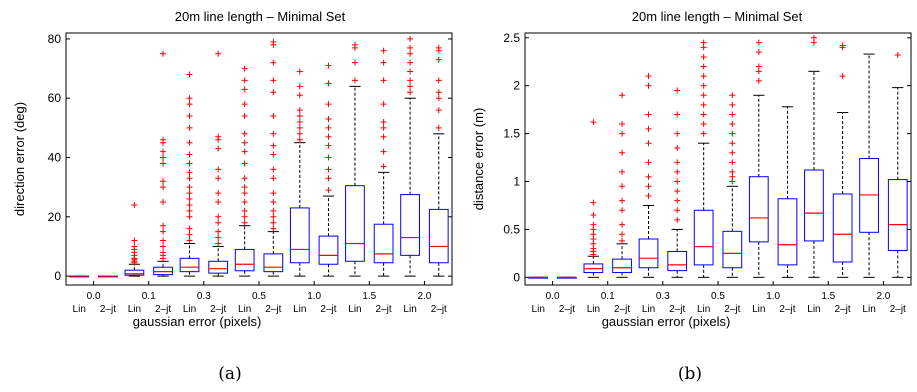 The width and height of the screenshot is (917, 392). What do you see at coordinates (516, 86) in the screenshot?
I see `y-tick-label: 2` at bounding box center [516, 86].